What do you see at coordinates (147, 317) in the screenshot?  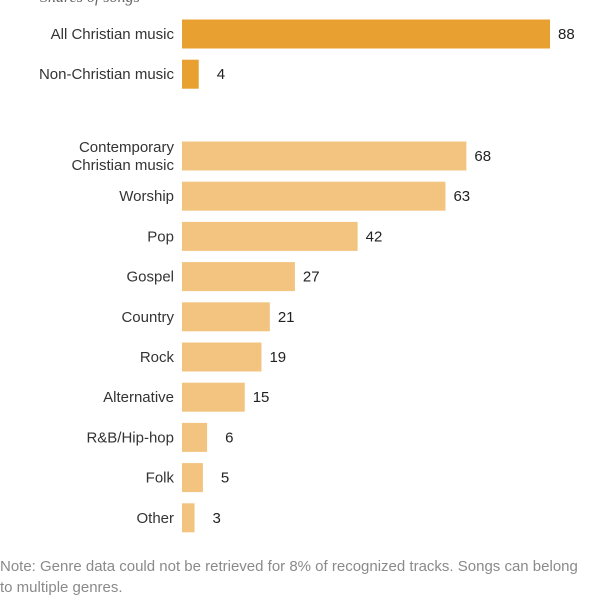 I see `category-label-country: Country` at bounding box center [147, 317].